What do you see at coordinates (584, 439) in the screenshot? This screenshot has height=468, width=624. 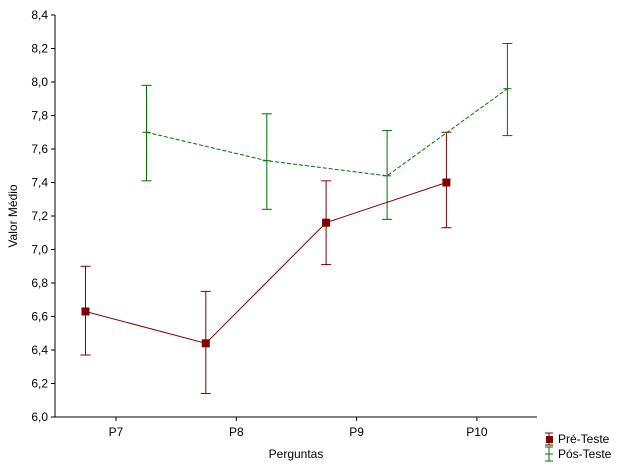 I see `legend-label-pre: Pré-Teste` at bounding box center [584, 439].